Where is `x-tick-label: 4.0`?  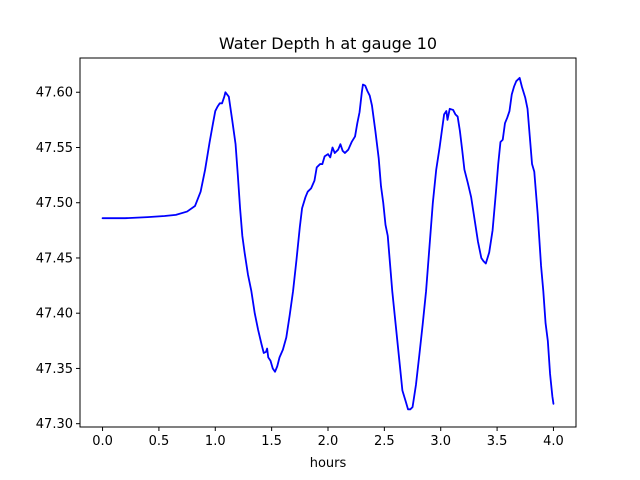
x-tick-label: 4.0 is located at coordinates (553, 441).